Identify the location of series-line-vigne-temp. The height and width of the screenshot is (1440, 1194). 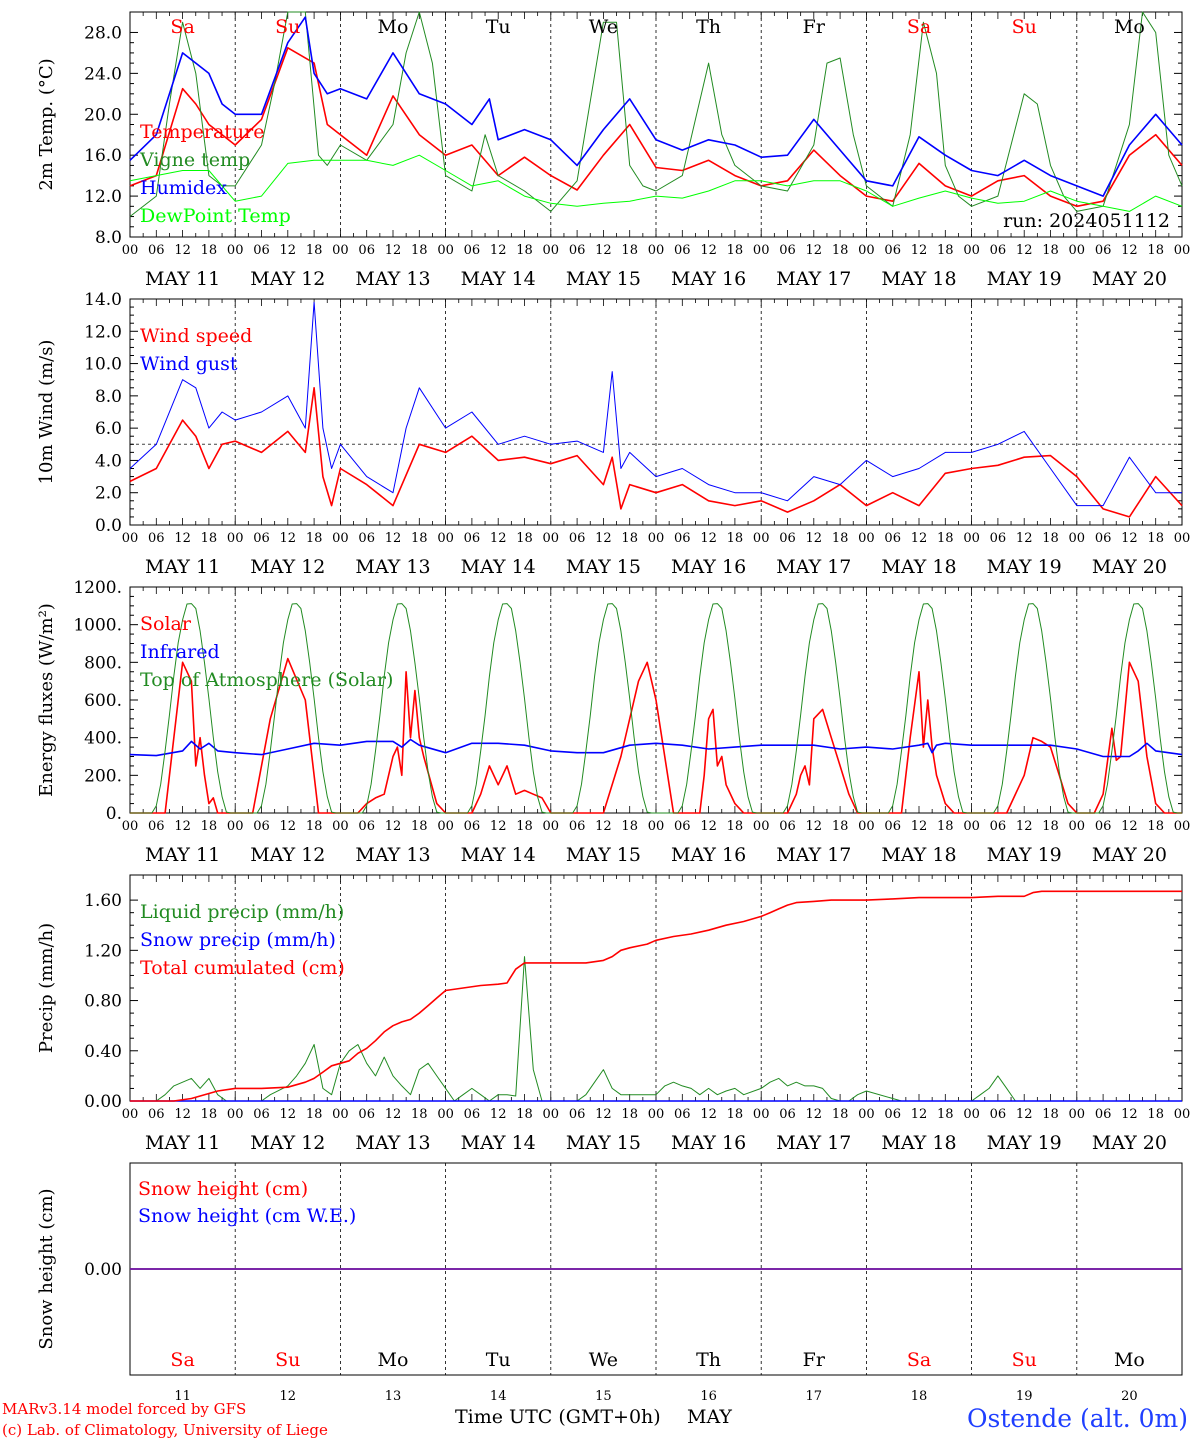
(656, 114).